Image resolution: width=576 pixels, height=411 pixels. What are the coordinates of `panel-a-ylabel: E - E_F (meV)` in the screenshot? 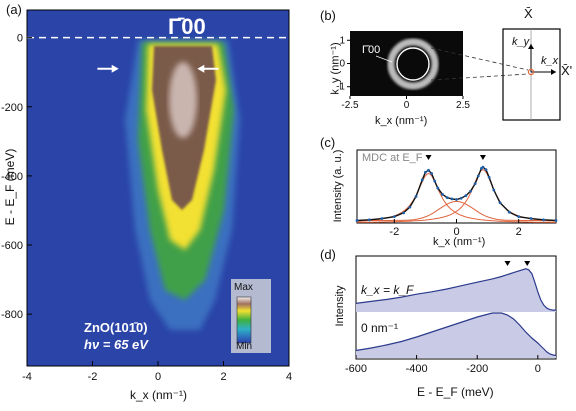 It's located at (10, 187).